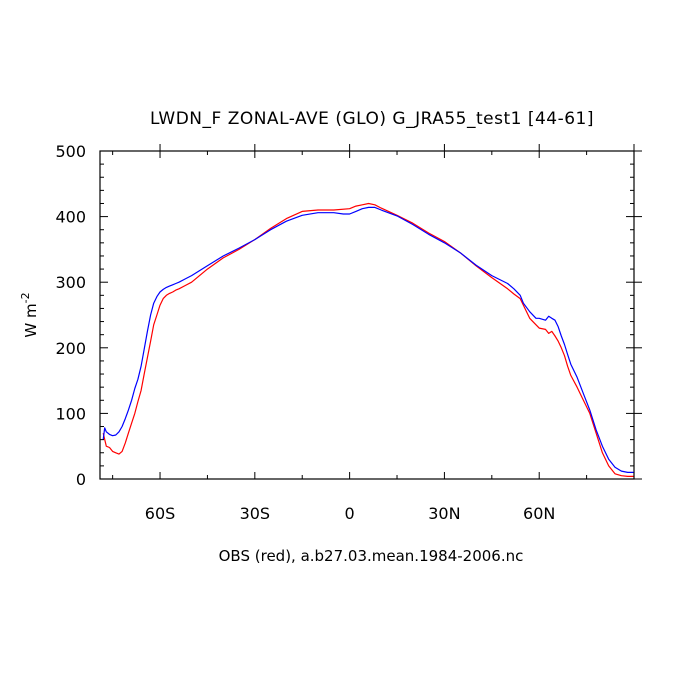 The width and height of the screenshot is (675, 675). I want to click on x-axis-label: OBS (red), a.b27.03.mean.1984-2006.nc, so click(371, 556).